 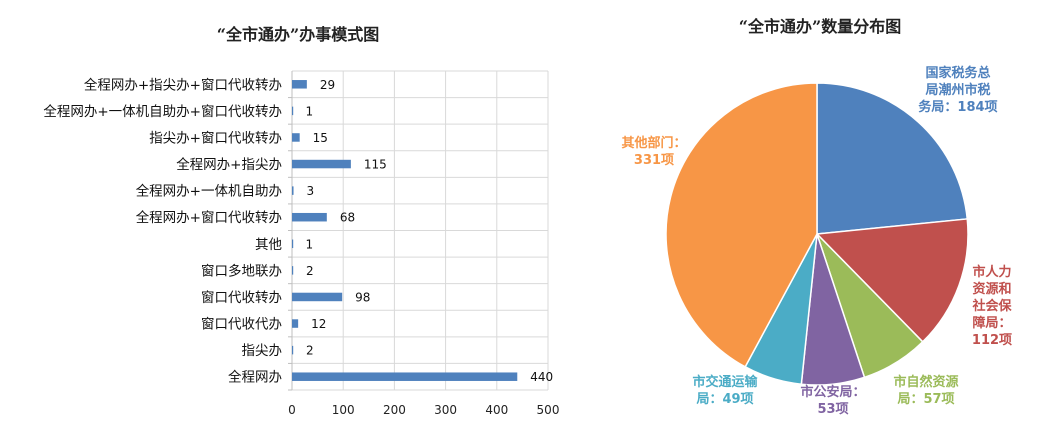 I want to click on pie-slice-label-line: 112项, so click(x=992, y=340).